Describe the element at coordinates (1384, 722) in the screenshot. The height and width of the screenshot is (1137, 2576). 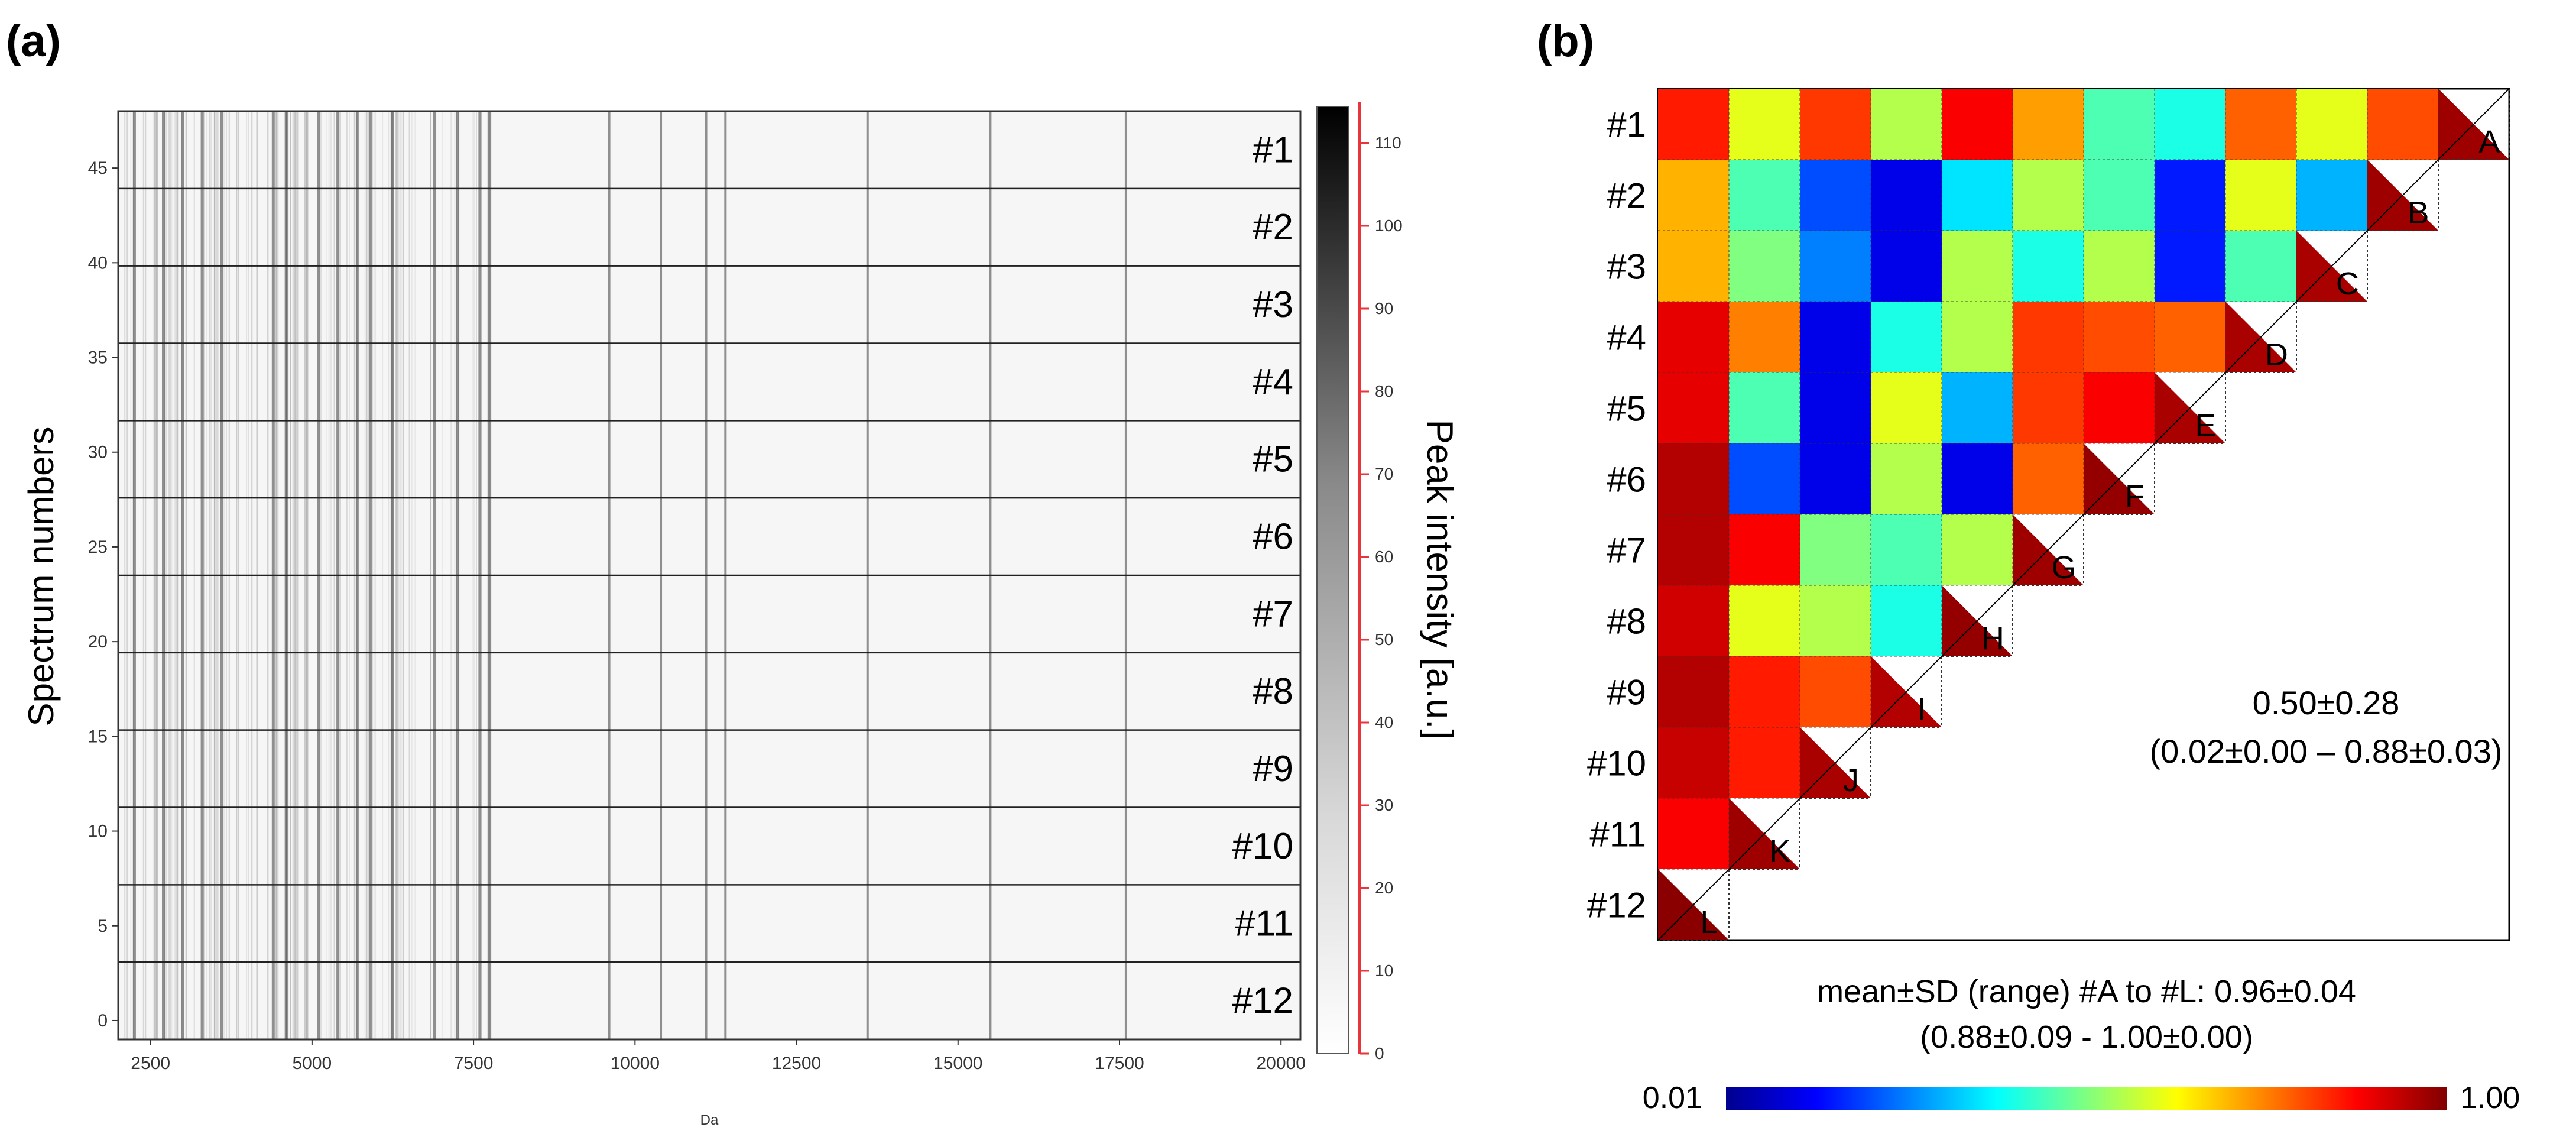
I see `colorbar-tick-label: 40` at that location.